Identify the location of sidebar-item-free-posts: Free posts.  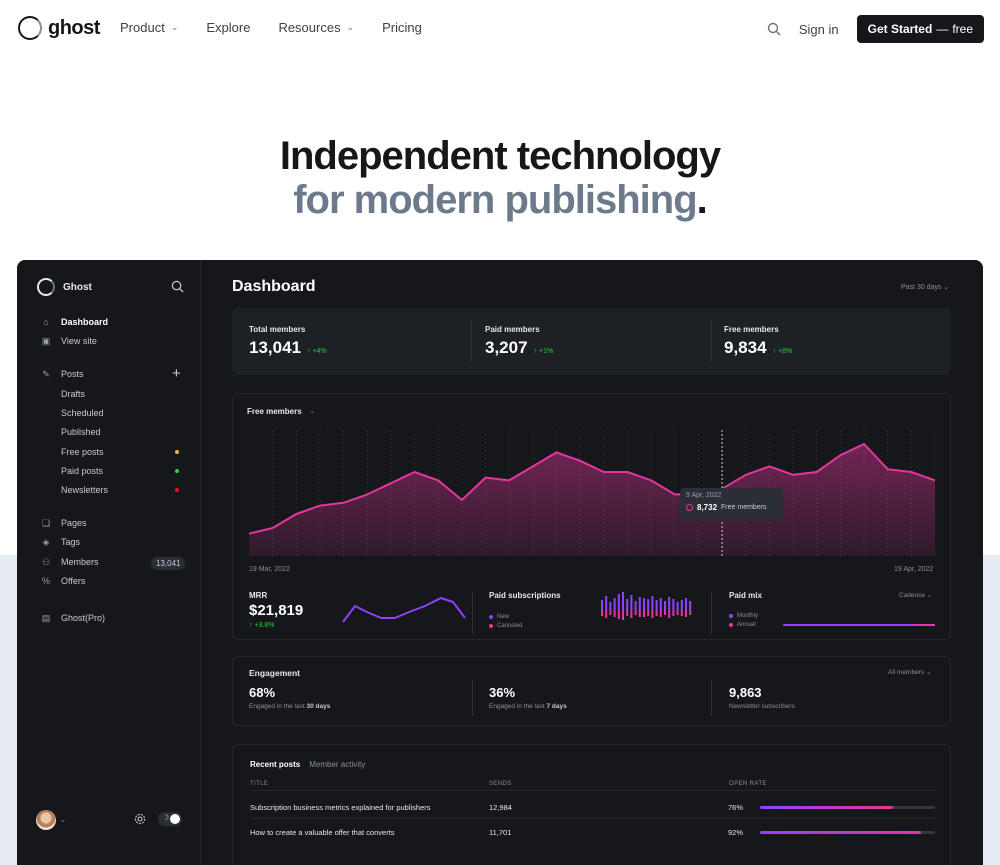
(82, 452).